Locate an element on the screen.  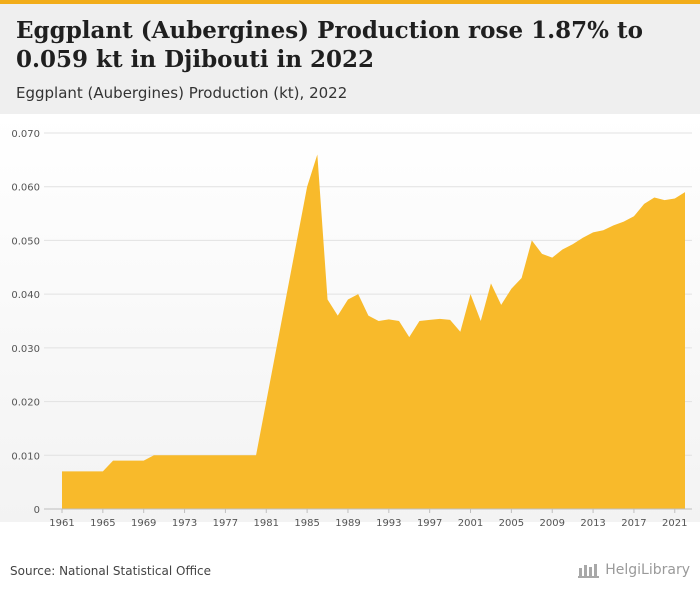
x-tick-label: 1977 is located at coordinates (225, 523).